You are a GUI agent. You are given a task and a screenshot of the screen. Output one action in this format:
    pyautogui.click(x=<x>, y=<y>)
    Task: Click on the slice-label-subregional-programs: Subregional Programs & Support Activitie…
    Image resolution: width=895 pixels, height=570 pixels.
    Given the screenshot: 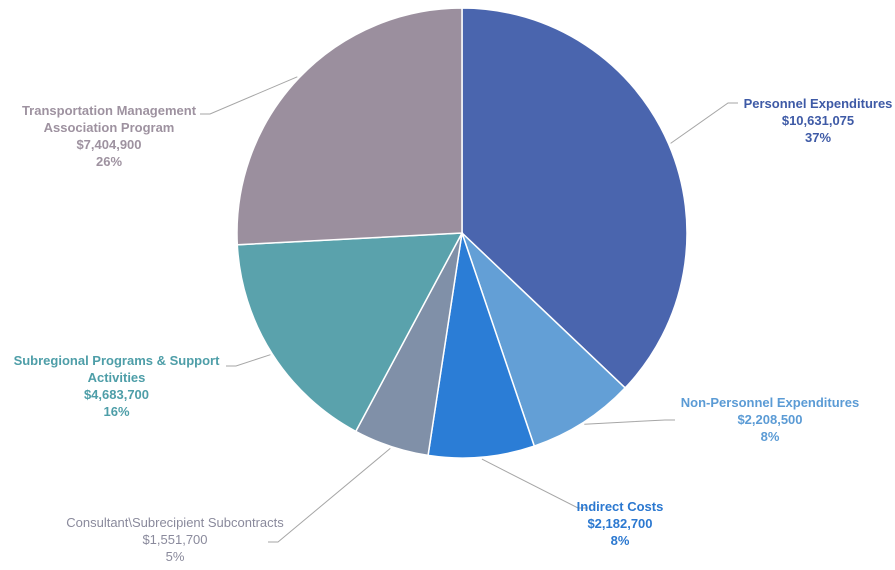 What is the action you would take?
    pyautogui.click(x=116, y=386)
    